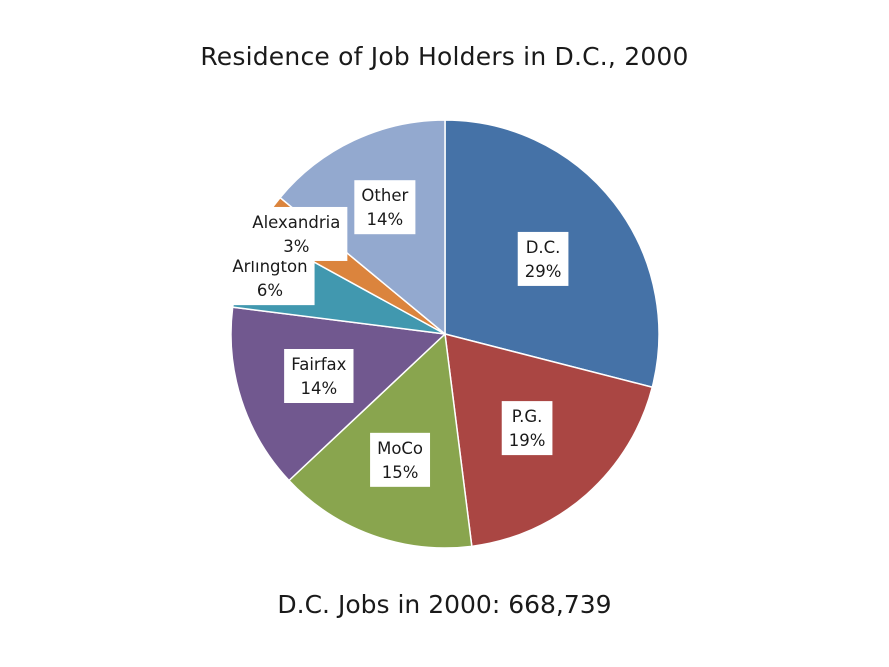 This screenshot has height=667, width=889. Describe the element at coordinates (444, 604) in the screenshot. I see `chart-subtitle: D.C. Jobs in 2000: 668,739` at that location.